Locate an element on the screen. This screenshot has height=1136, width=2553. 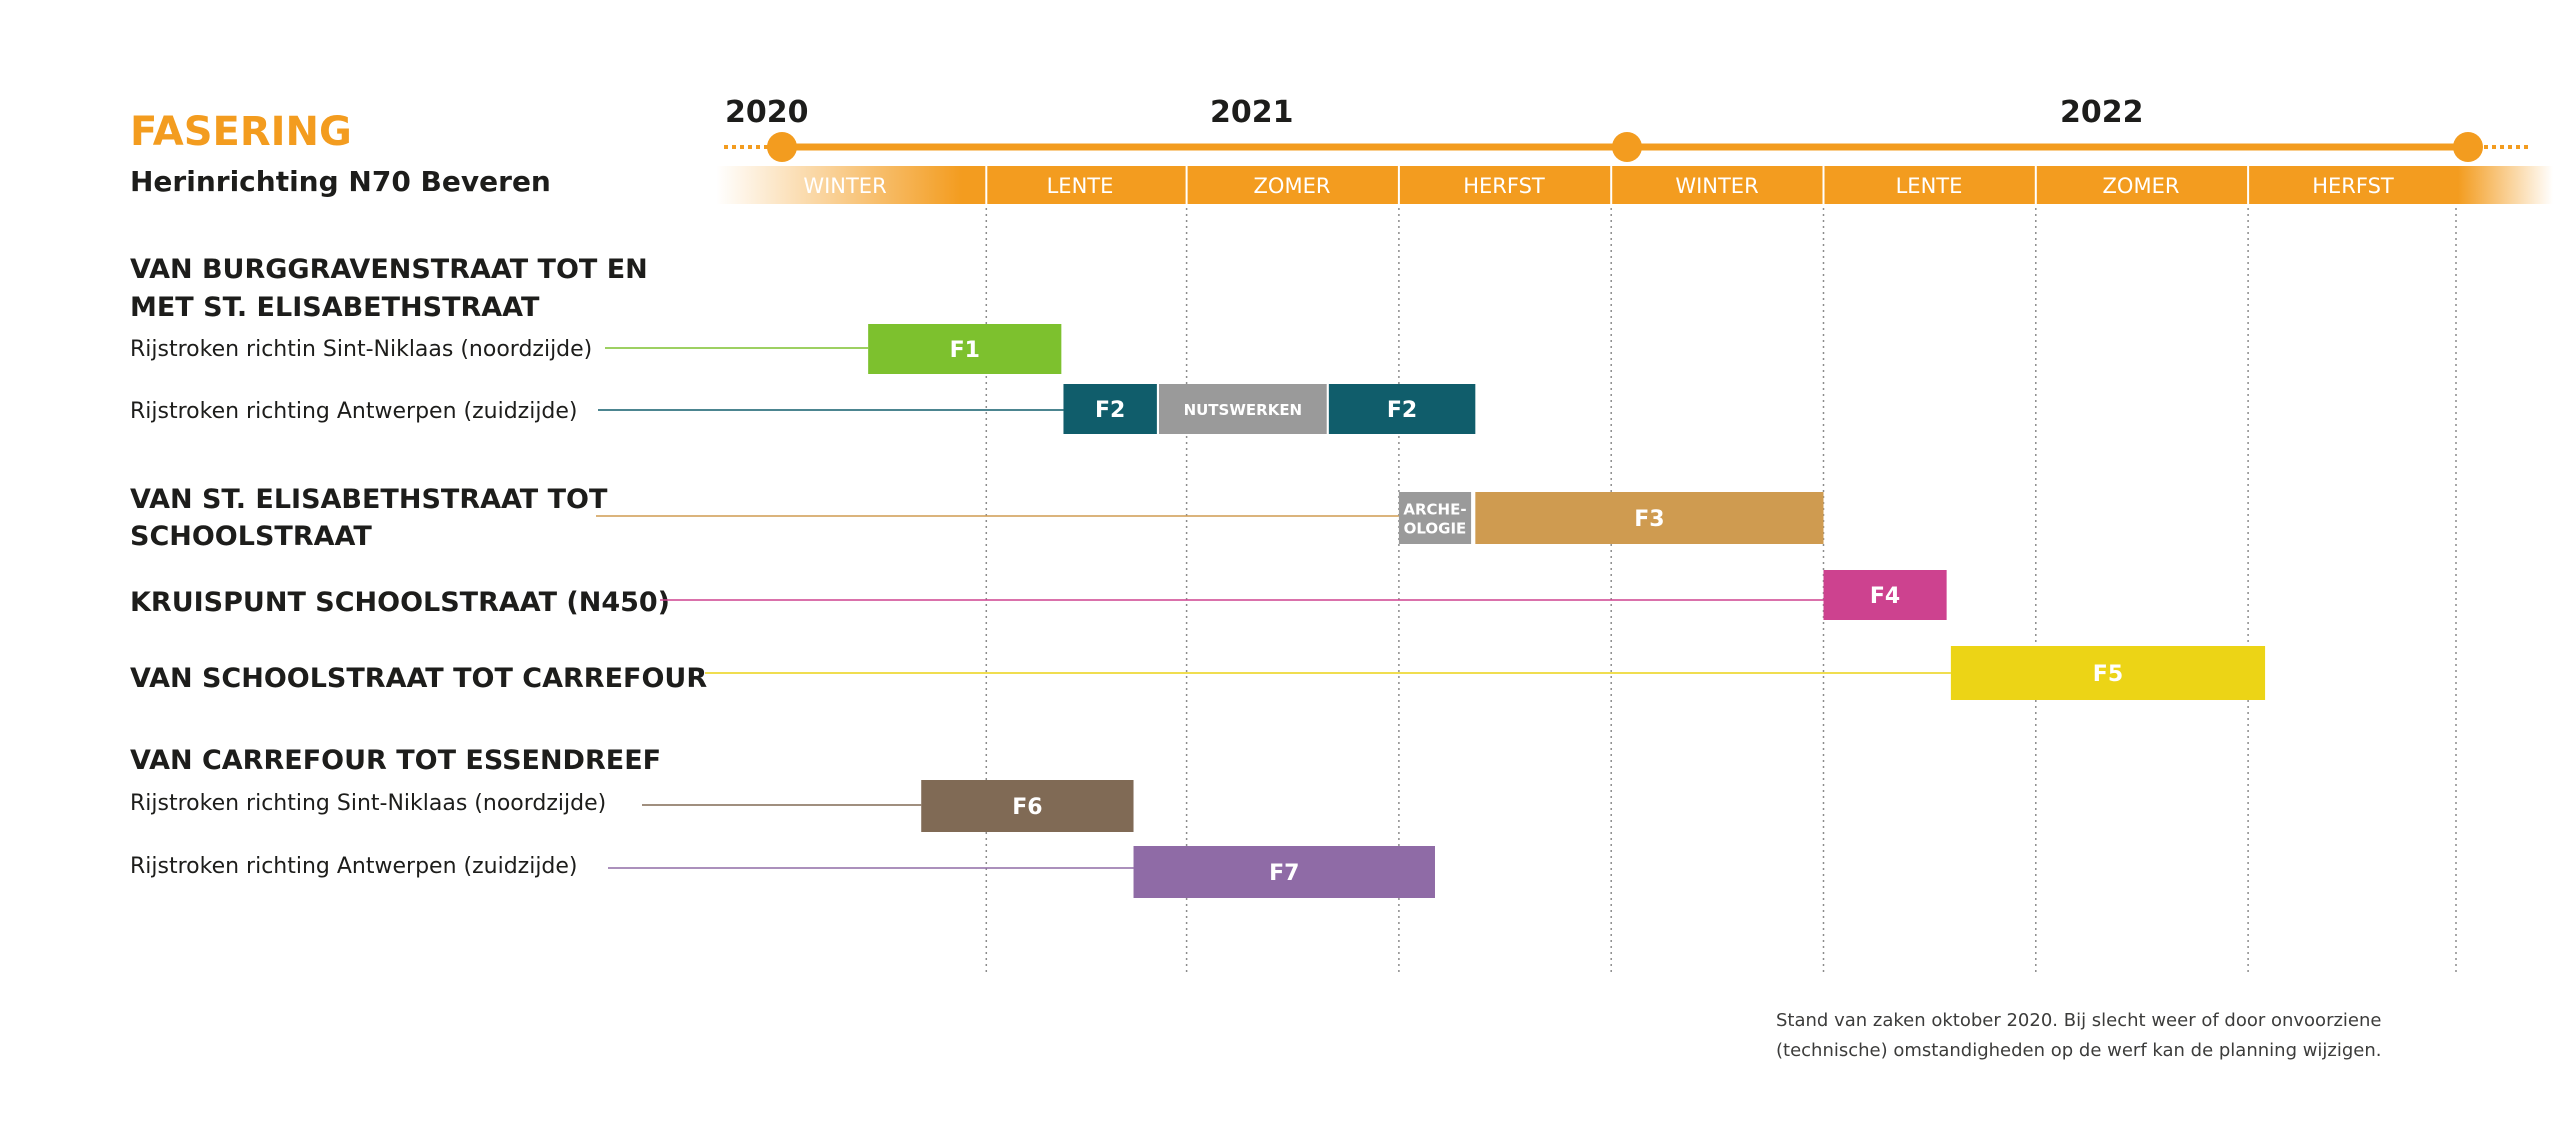
section-heading: KRUISPUNT SCHOOLSTRAAT (N450) is located at coordinates (400, 602).